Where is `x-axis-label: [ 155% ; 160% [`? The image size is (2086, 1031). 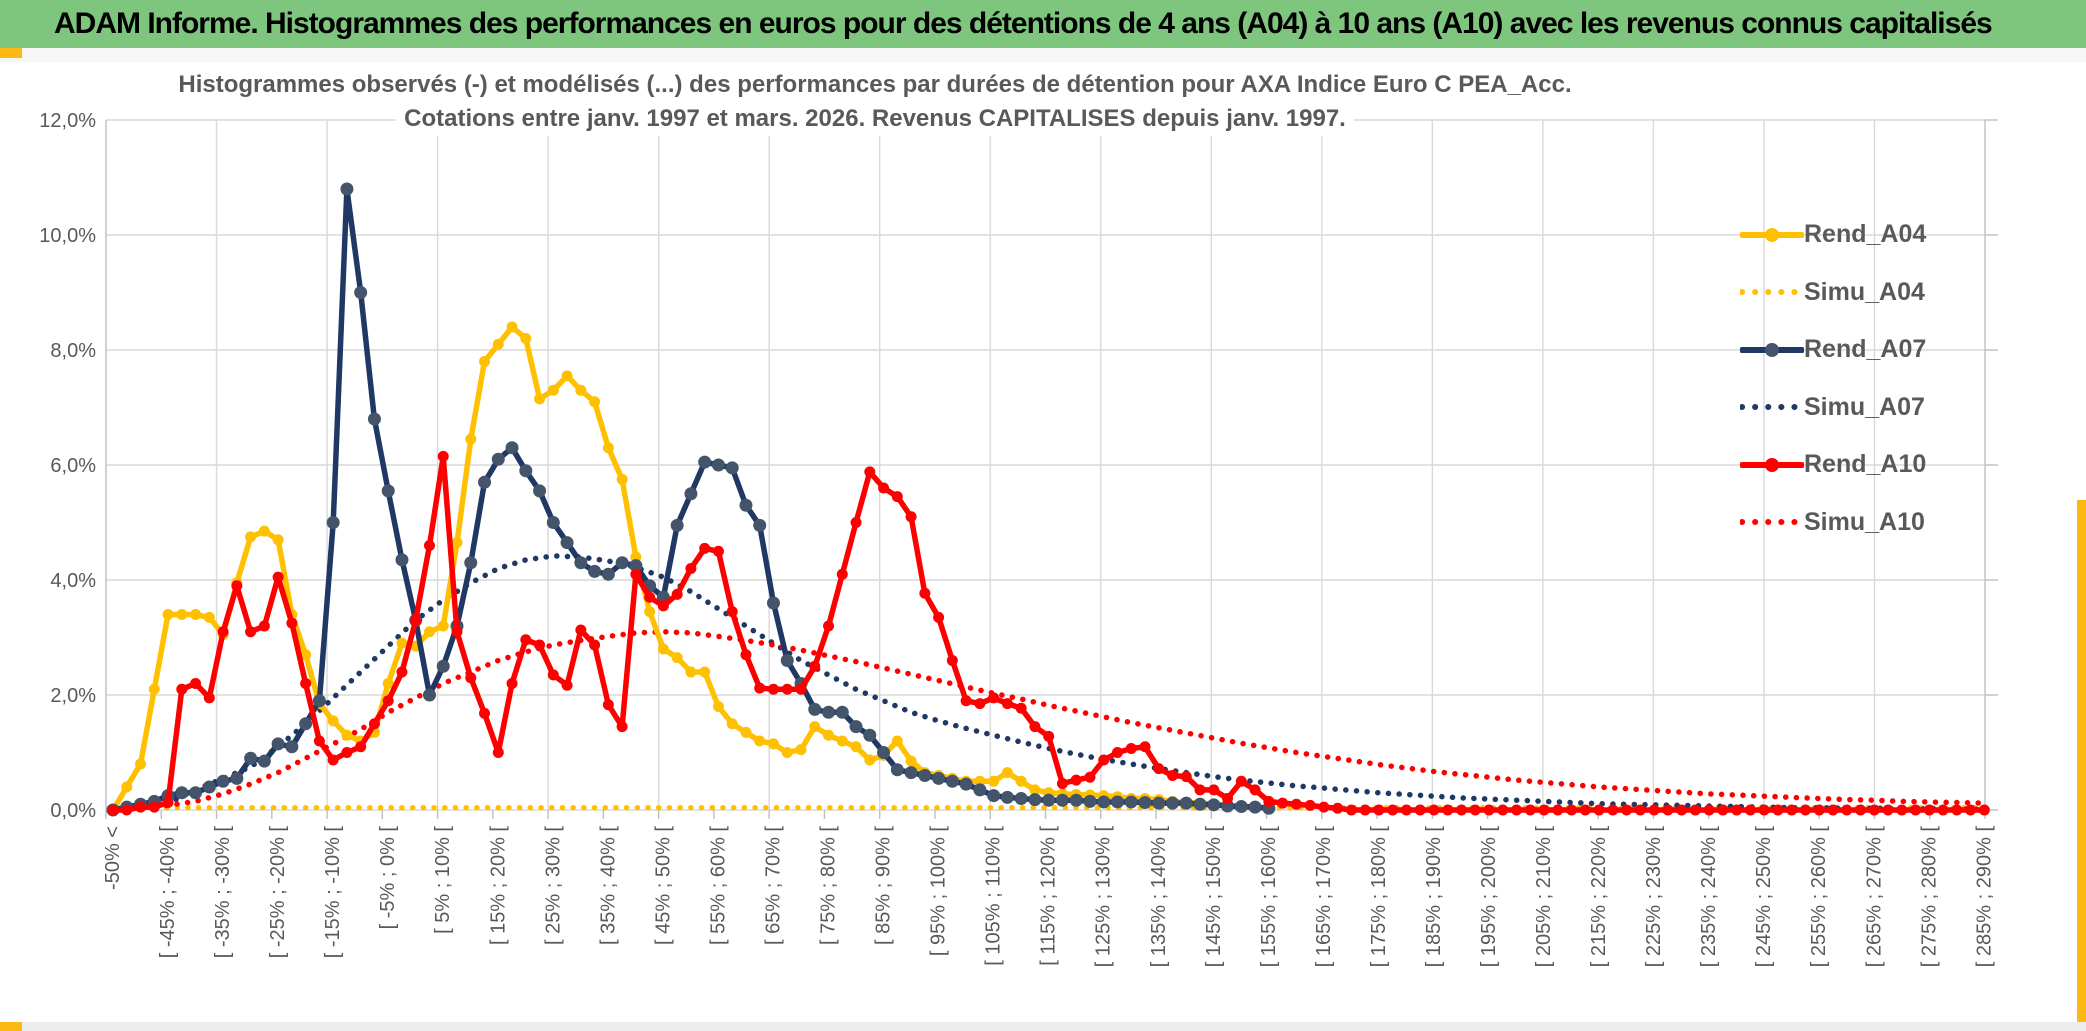 x-axis-label: [ 155% ; 160% [ is located at coordinates (1269, 897).